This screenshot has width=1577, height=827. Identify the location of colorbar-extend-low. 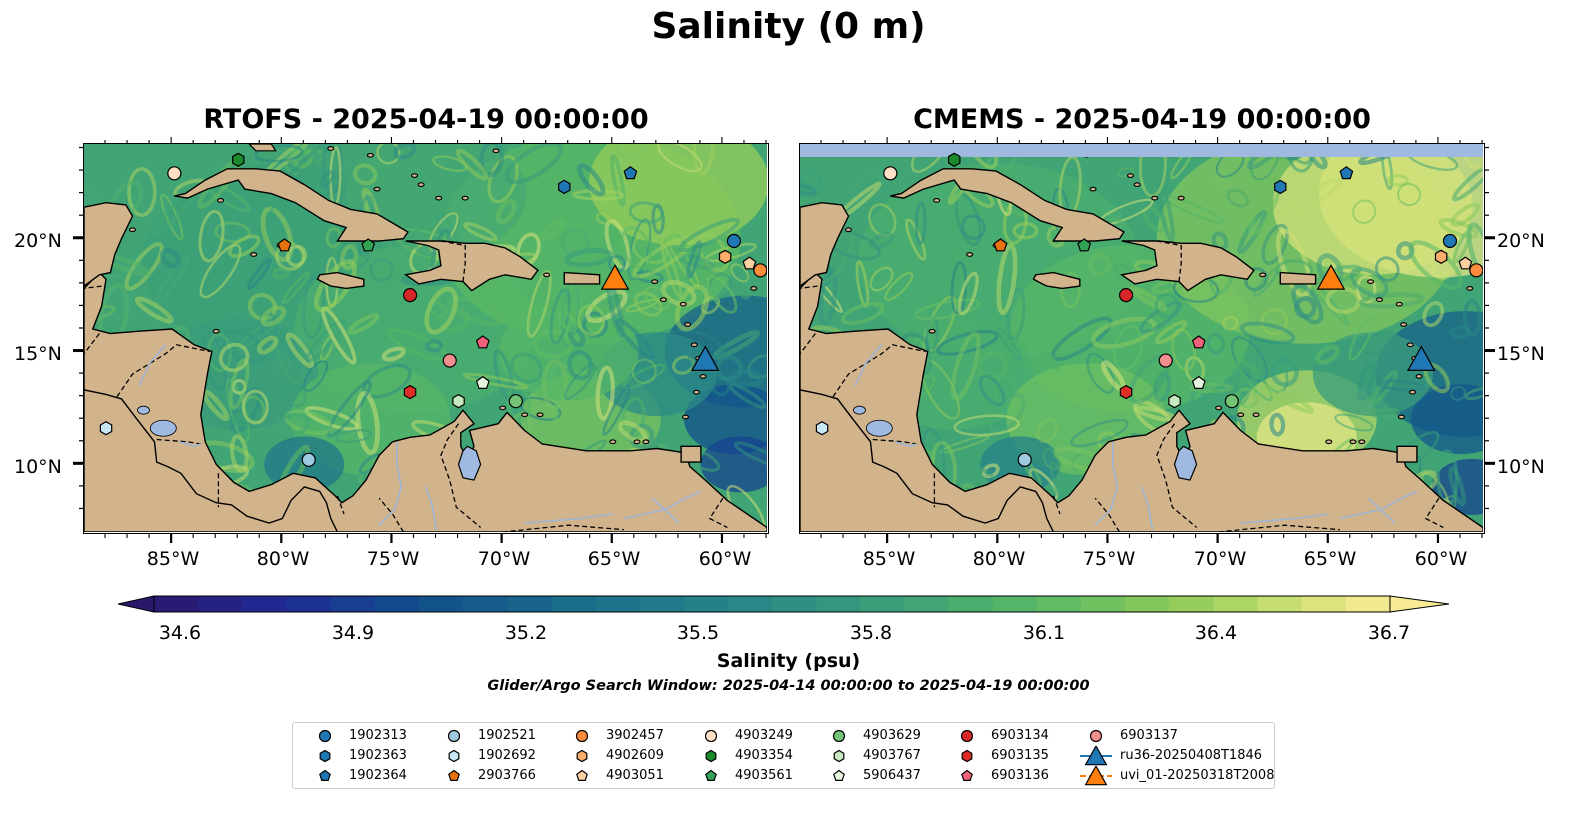
(136, 604).